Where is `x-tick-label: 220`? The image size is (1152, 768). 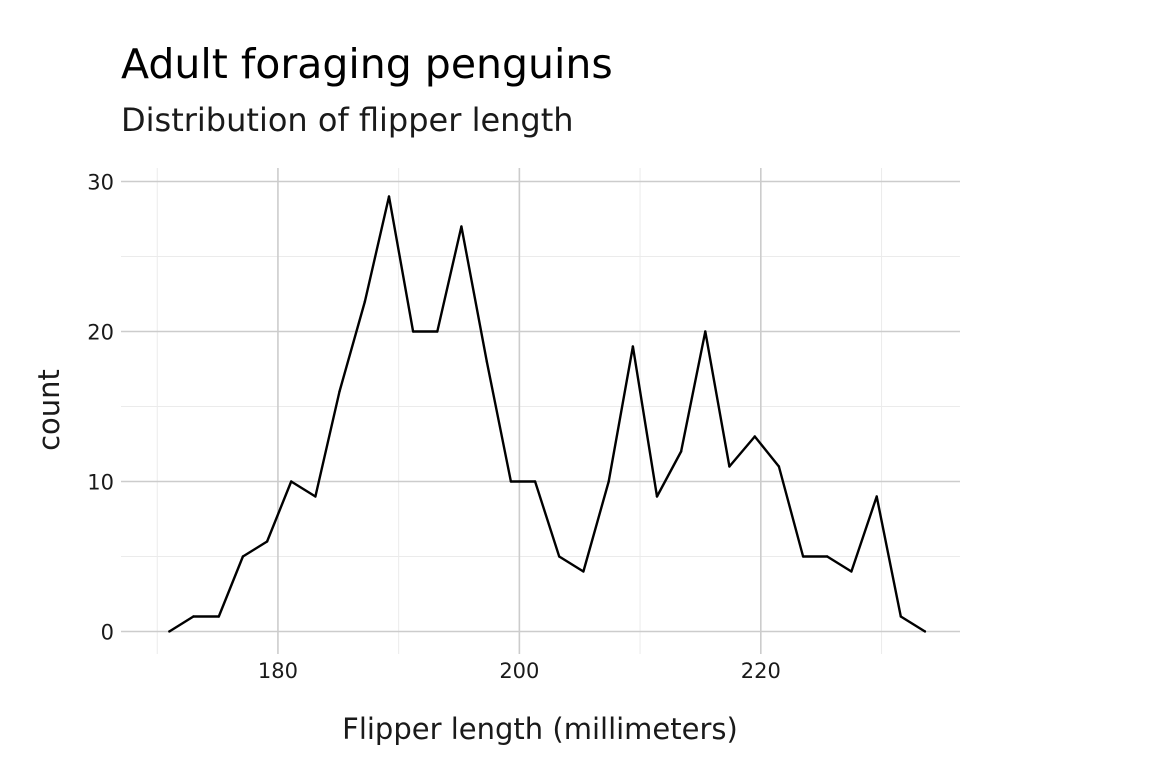 x-tick-label: 220 is located at coordinates (761, 671).